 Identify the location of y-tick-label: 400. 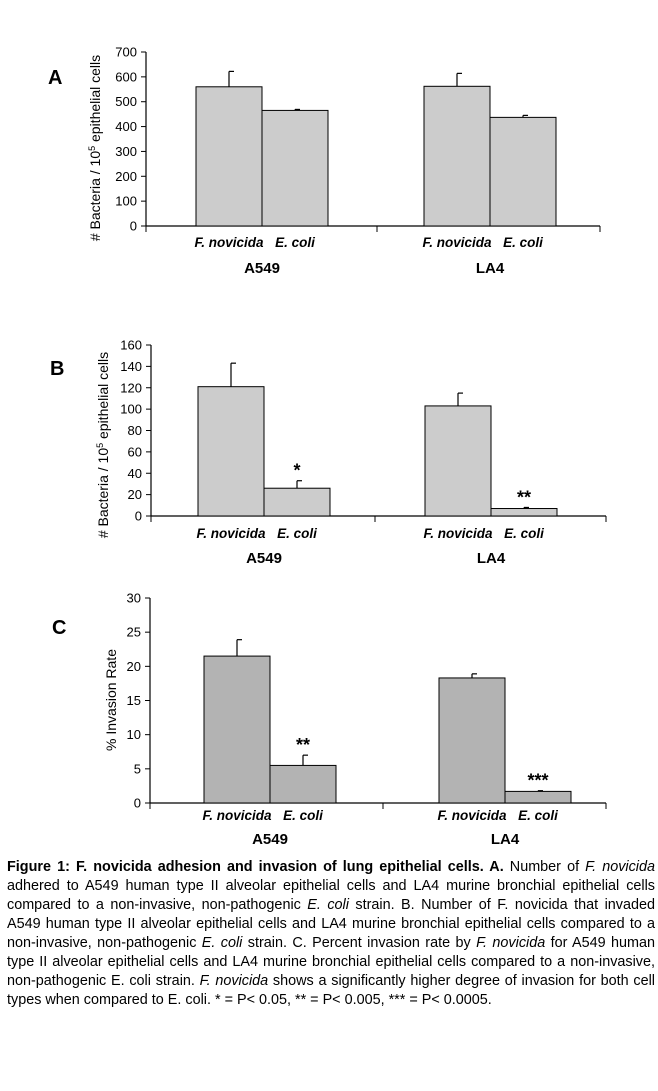
(126, 126).